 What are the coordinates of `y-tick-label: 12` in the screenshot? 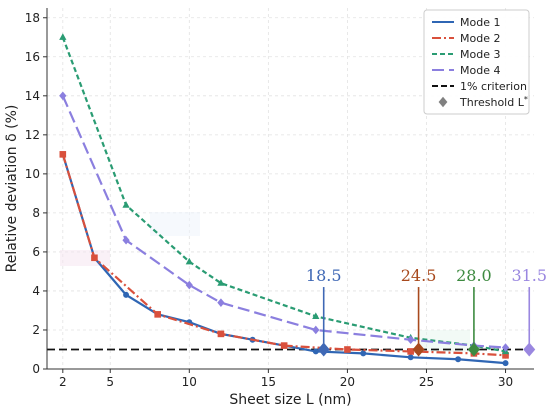 It's located at (32, 135).